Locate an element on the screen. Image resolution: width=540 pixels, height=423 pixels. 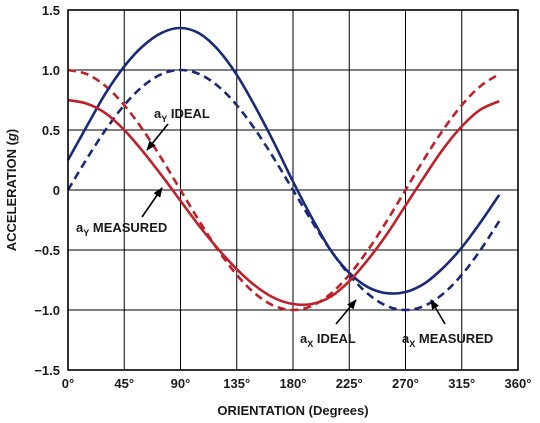
y-tick-label: 0 is located at coordinates (56, 190).